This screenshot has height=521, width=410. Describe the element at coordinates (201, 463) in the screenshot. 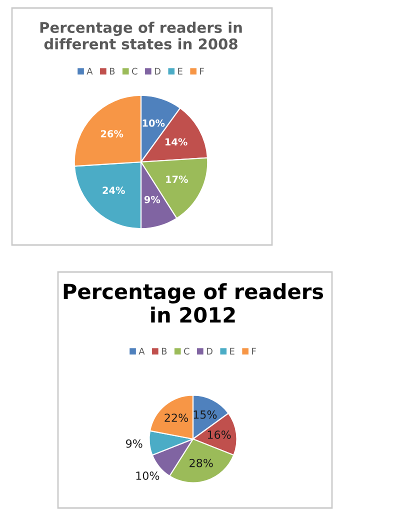

I see `data-label: 28%` at that location.